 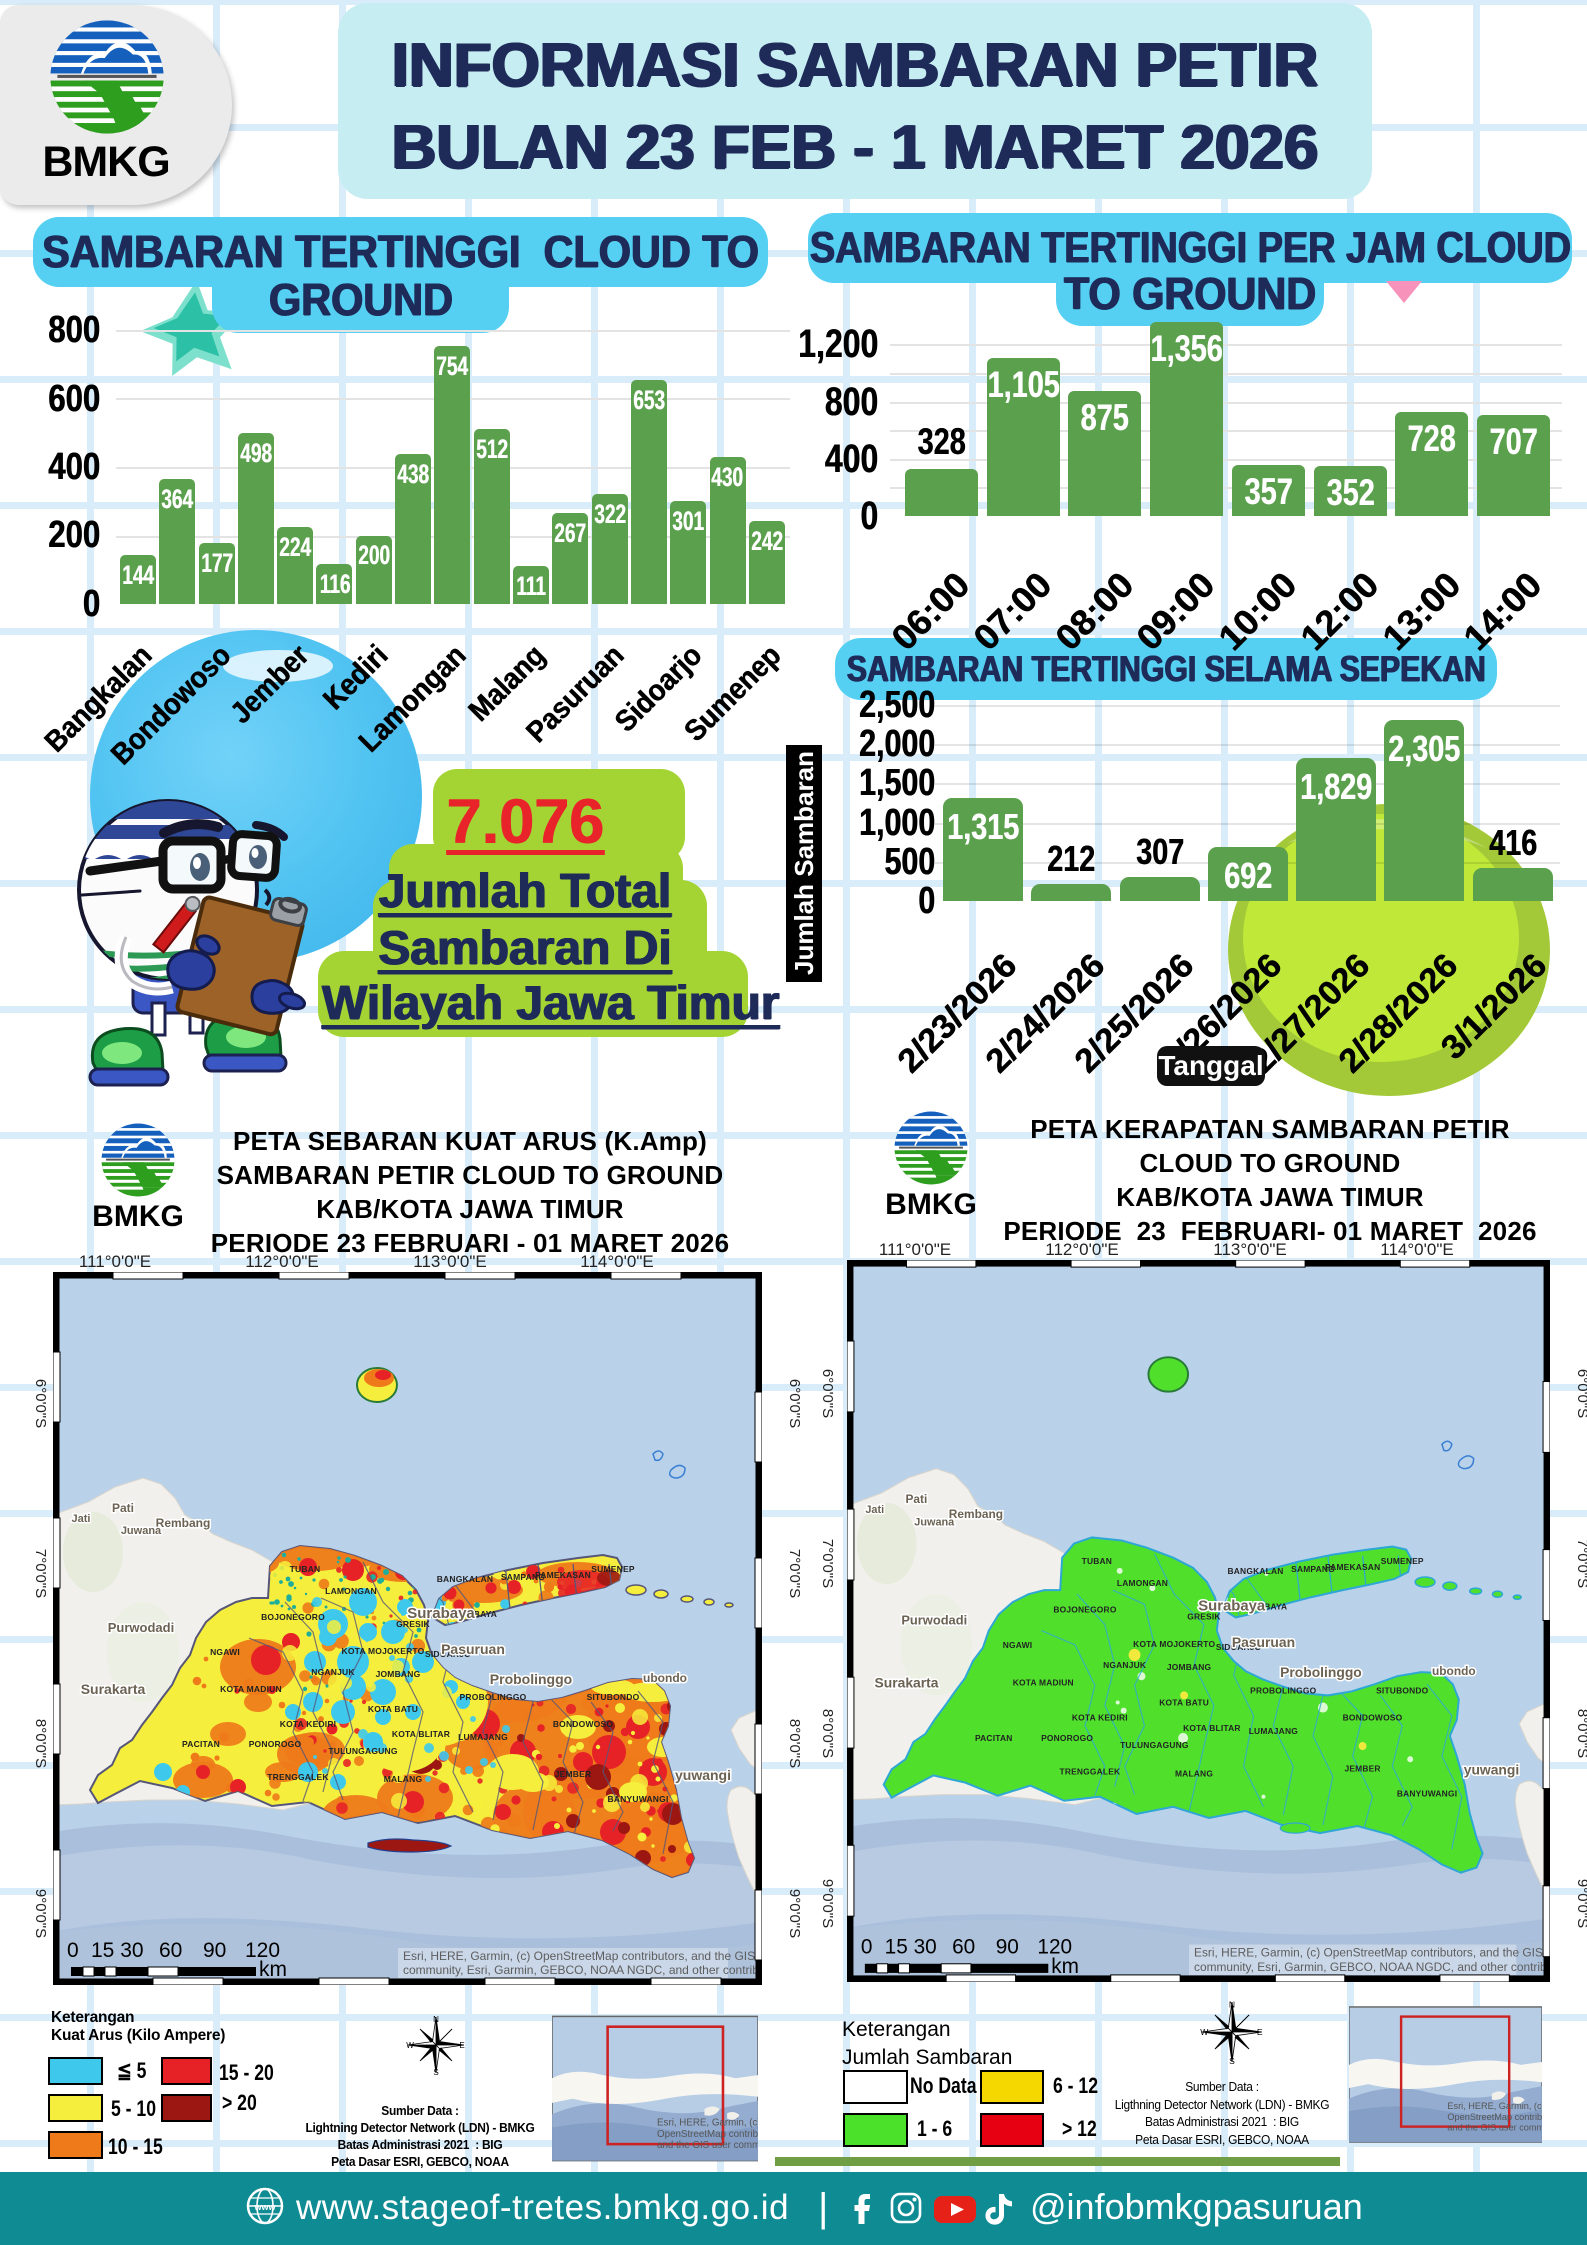 I want to click on svg-text: Surakarta, so click(x=906, y=1682).